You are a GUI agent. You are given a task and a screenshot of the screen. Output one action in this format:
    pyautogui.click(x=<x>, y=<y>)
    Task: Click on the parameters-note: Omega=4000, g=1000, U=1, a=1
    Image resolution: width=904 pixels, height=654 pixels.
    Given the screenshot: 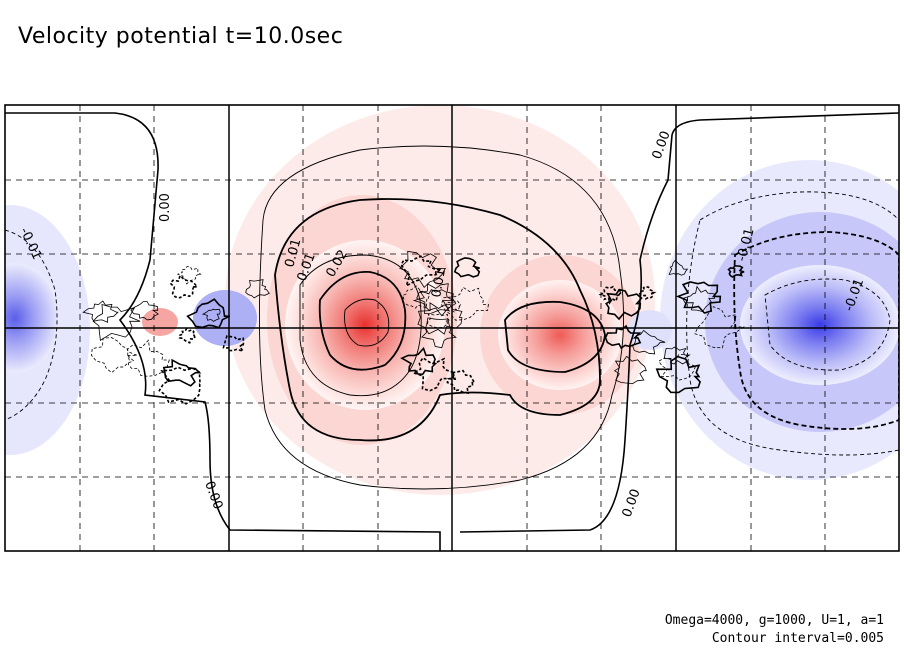 What is the action you would take?
    pyautogui.click(x=774, y=620)
    